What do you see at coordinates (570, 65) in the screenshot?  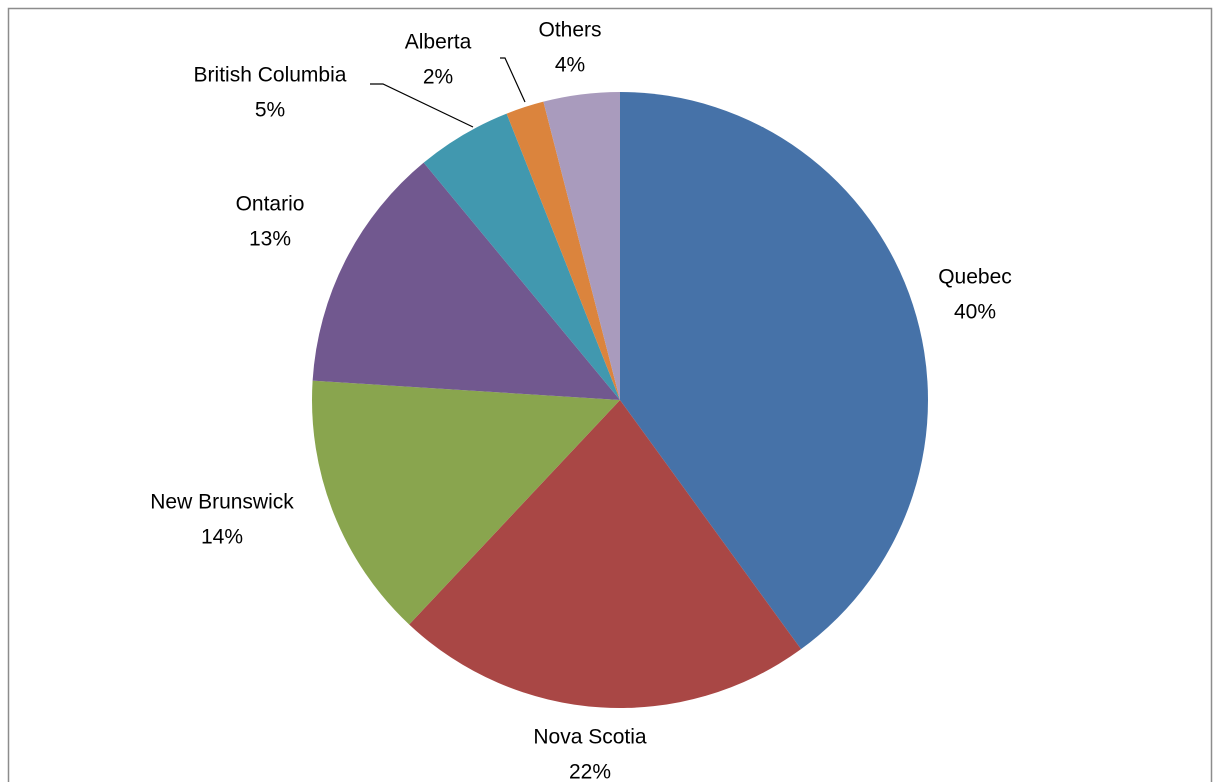 I see `slice-value-label: 4%` at bounding box center [570, 65].